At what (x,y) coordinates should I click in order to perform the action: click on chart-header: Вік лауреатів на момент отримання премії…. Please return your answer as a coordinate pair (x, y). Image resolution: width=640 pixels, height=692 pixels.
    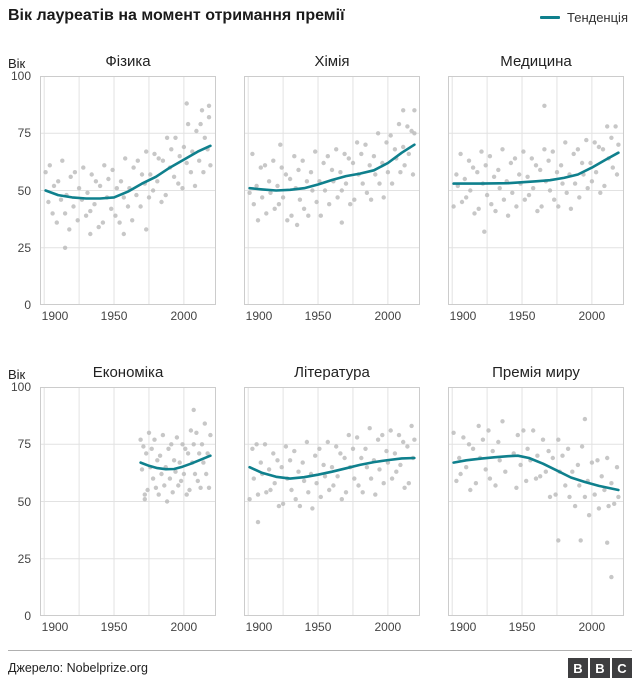
    Looking at the image, I should click on (320, 16).